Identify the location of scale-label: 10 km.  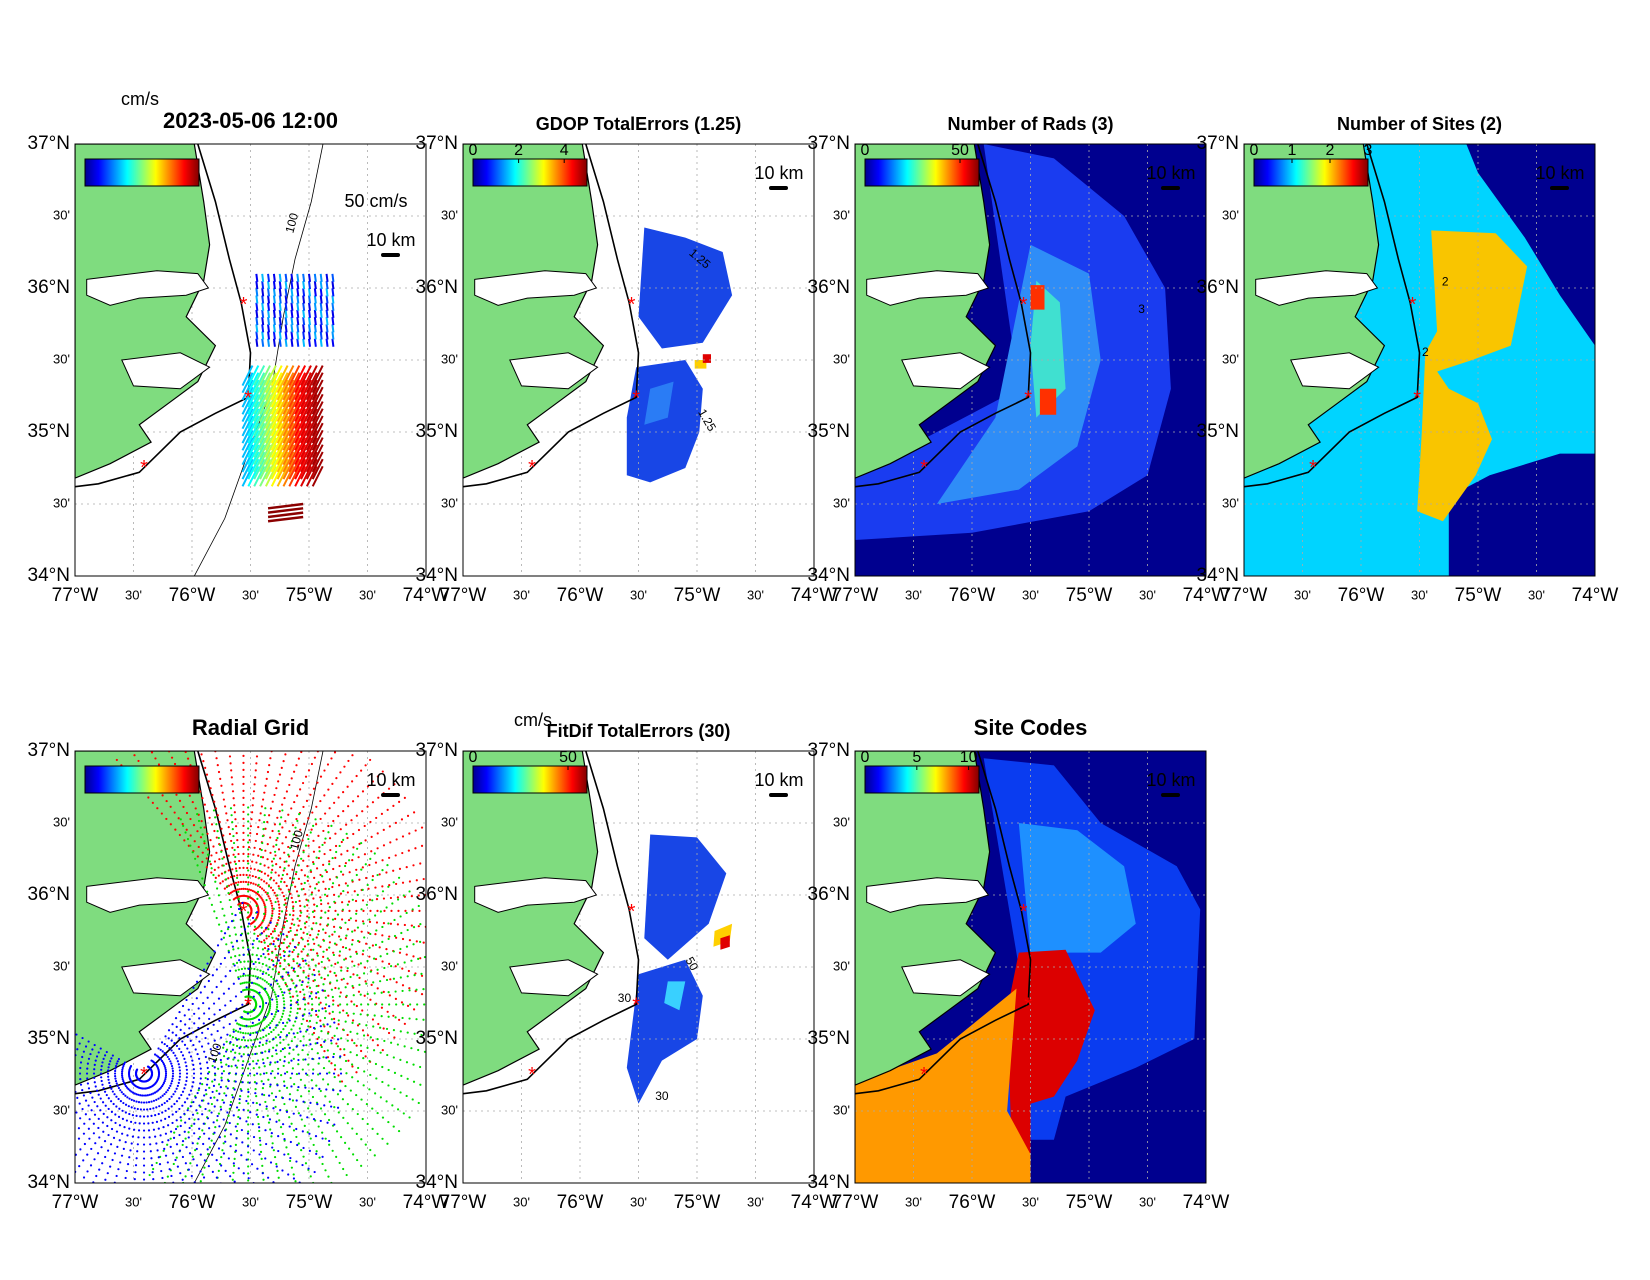
(390, 780).